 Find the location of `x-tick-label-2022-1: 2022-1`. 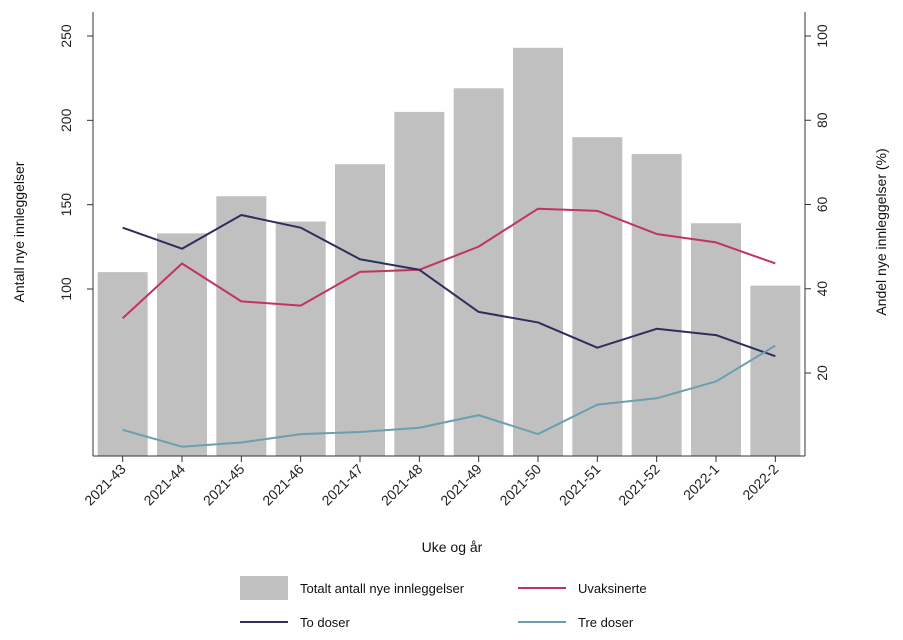

x-tick-label-2022-1: 2022-1 is located at coordinates (701, 482).